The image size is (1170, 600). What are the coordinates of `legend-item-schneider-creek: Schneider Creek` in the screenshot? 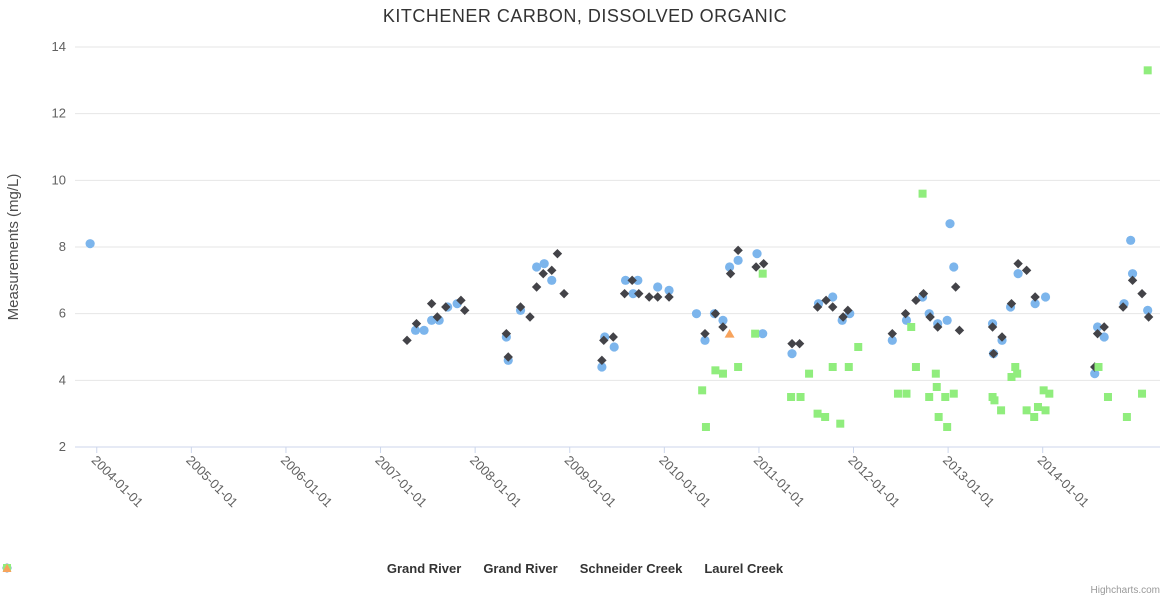 It's located at (342, 568).